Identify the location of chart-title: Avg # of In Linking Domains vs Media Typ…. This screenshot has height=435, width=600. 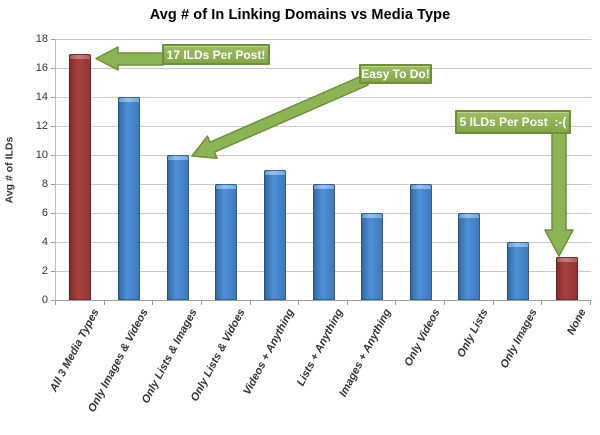
(300, 15).